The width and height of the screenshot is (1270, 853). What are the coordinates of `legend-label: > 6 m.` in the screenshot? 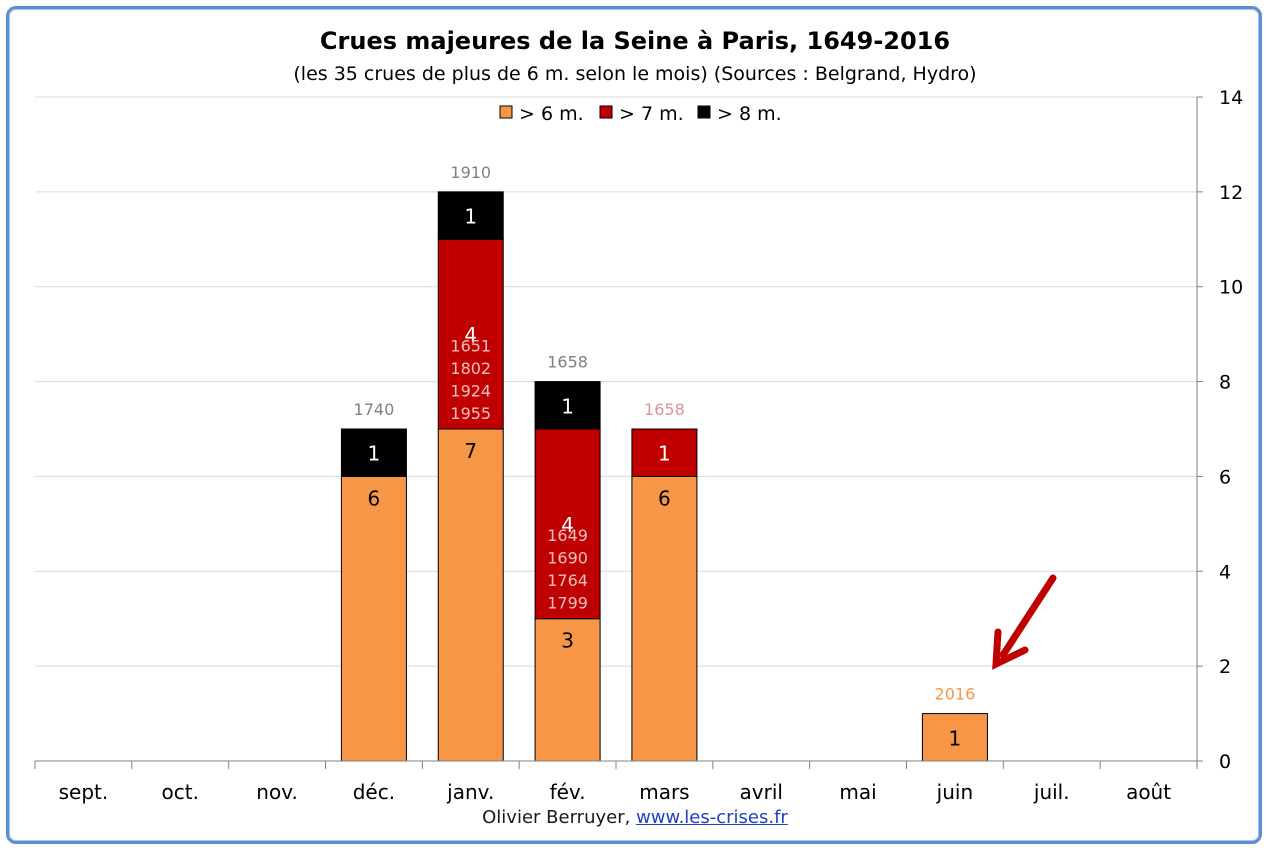 It's located at (551, 114).